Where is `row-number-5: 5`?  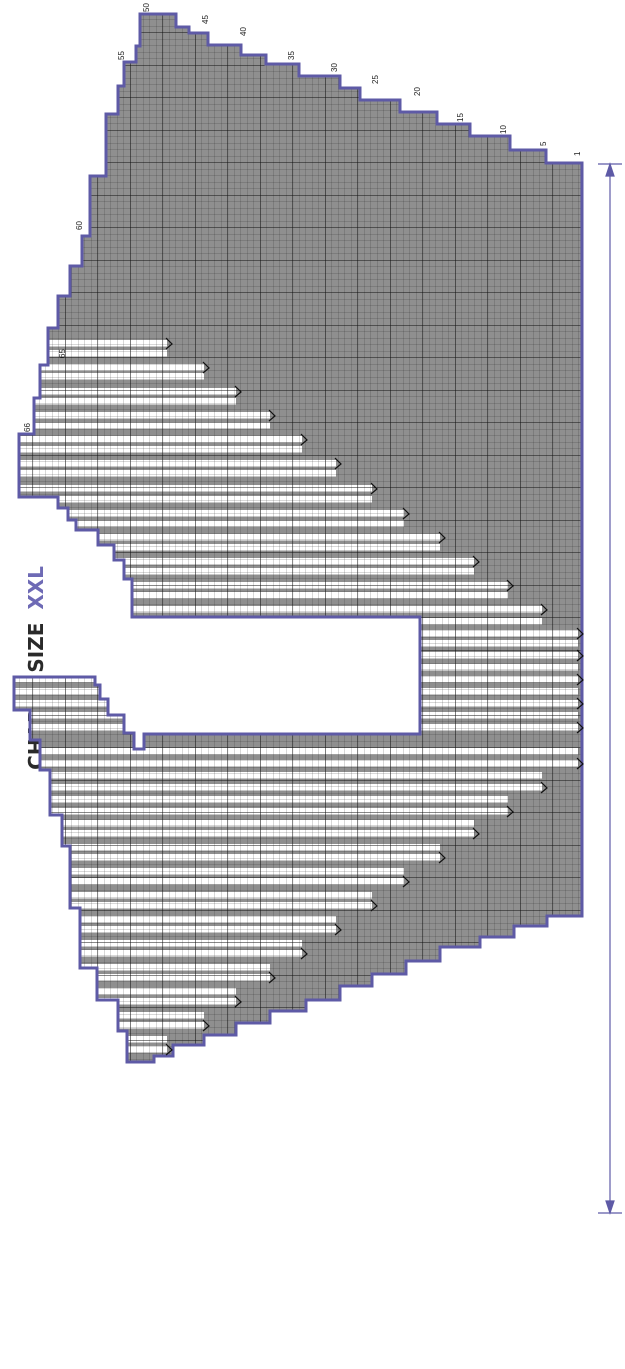 row-number-5: 5 is located at coordinates (543, 143).